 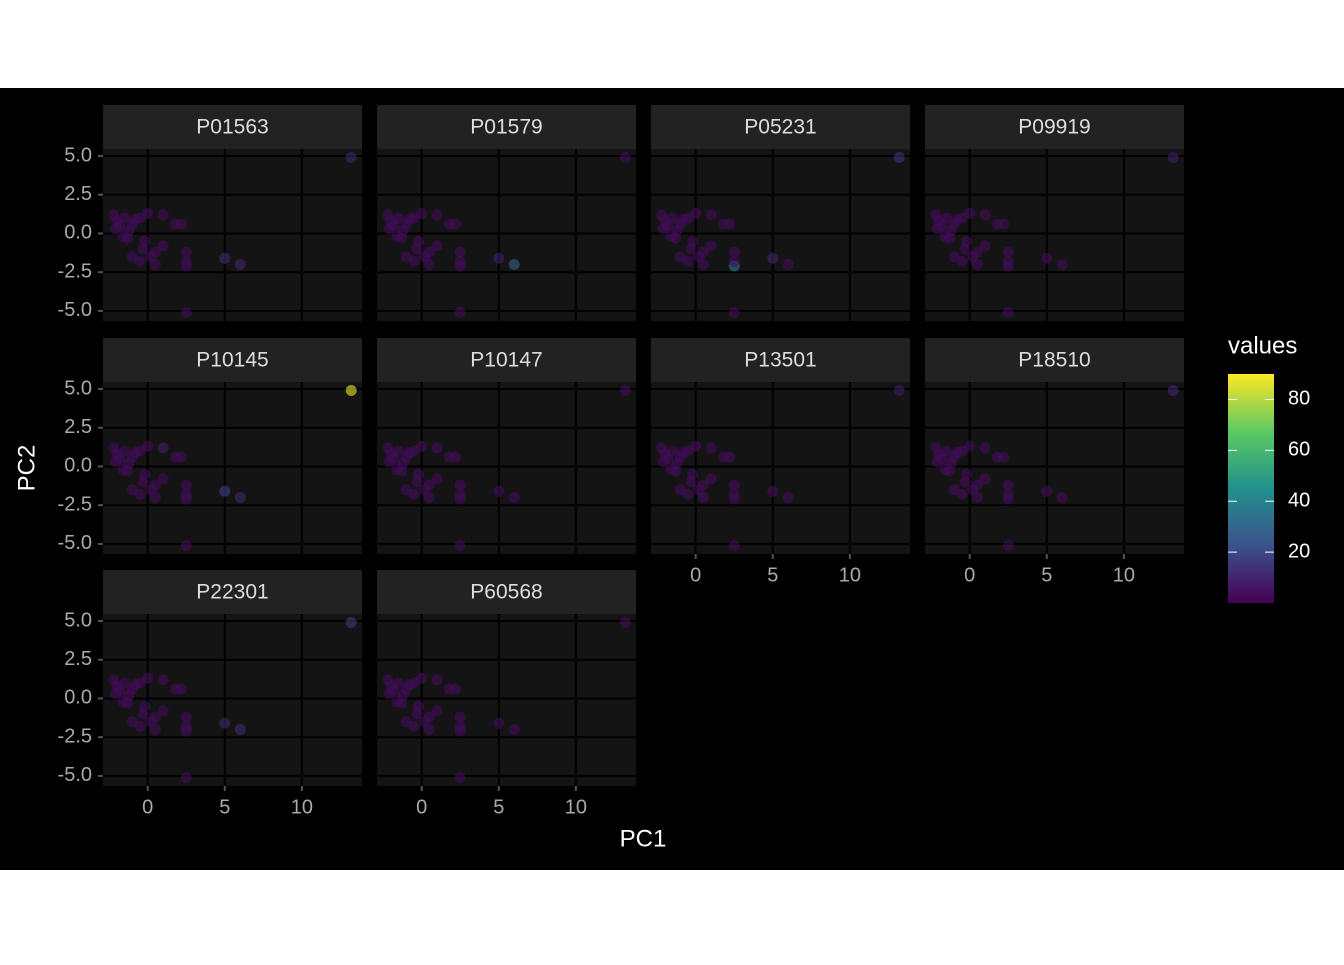 I want to click on colorbar-label: 80, so click(x=1299, y=399).